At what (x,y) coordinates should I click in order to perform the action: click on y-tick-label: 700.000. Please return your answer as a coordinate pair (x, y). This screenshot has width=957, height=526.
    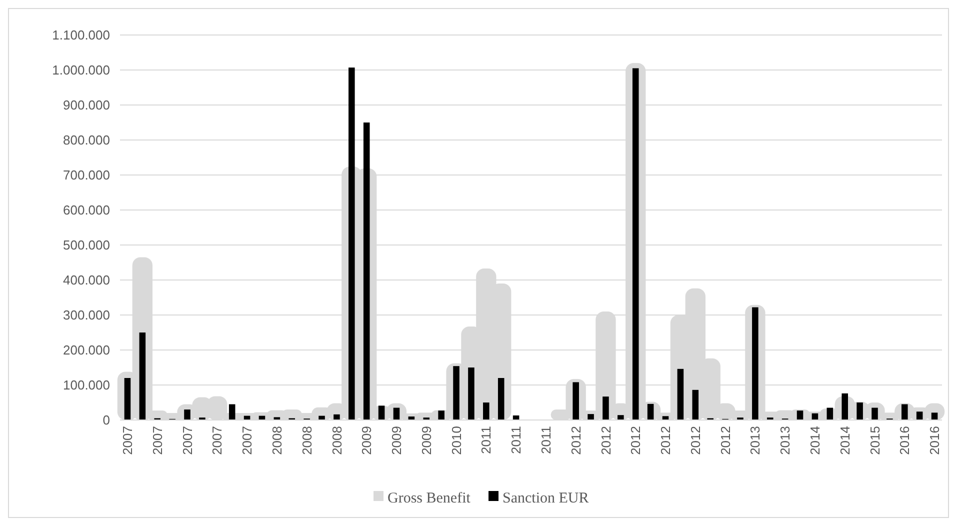
    Looking at the image, I should click on (86, 175).